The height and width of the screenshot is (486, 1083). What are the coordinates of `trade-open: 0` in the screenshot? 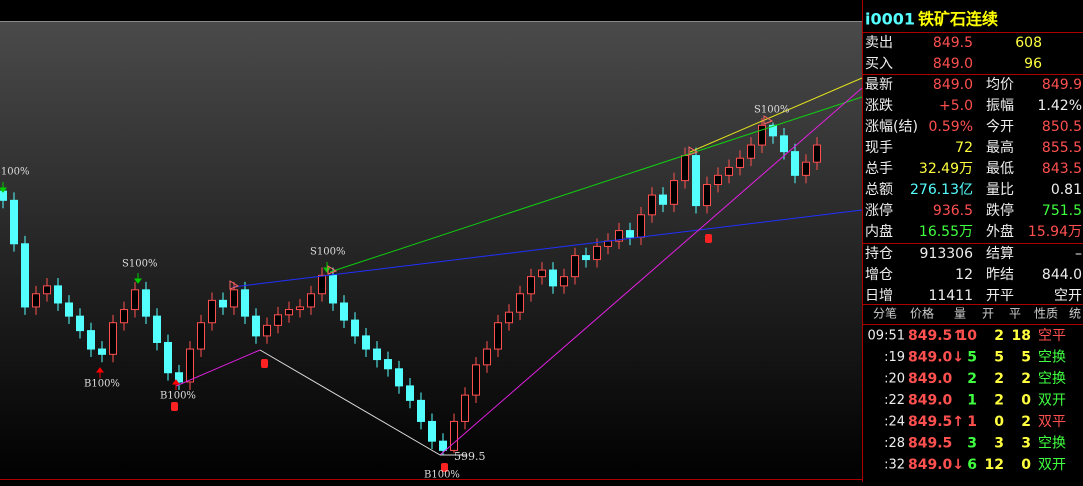 It's located at (999, 422).